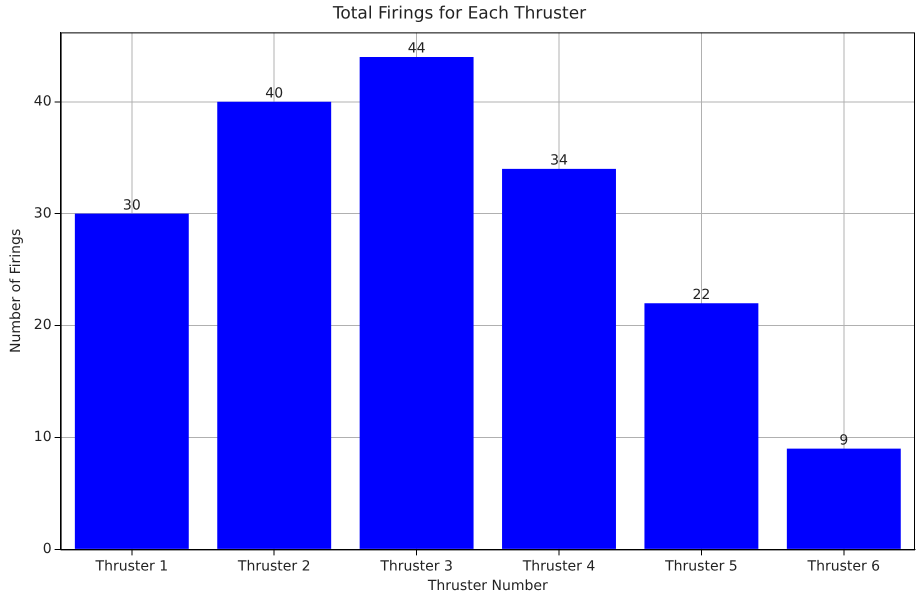 The width and height of the screenshot is (916, 597). What do you see at coordinates (559, 566) in the screenshot?
I see `x-tick-label: Thruster 4` at bounding box center [559, 566].